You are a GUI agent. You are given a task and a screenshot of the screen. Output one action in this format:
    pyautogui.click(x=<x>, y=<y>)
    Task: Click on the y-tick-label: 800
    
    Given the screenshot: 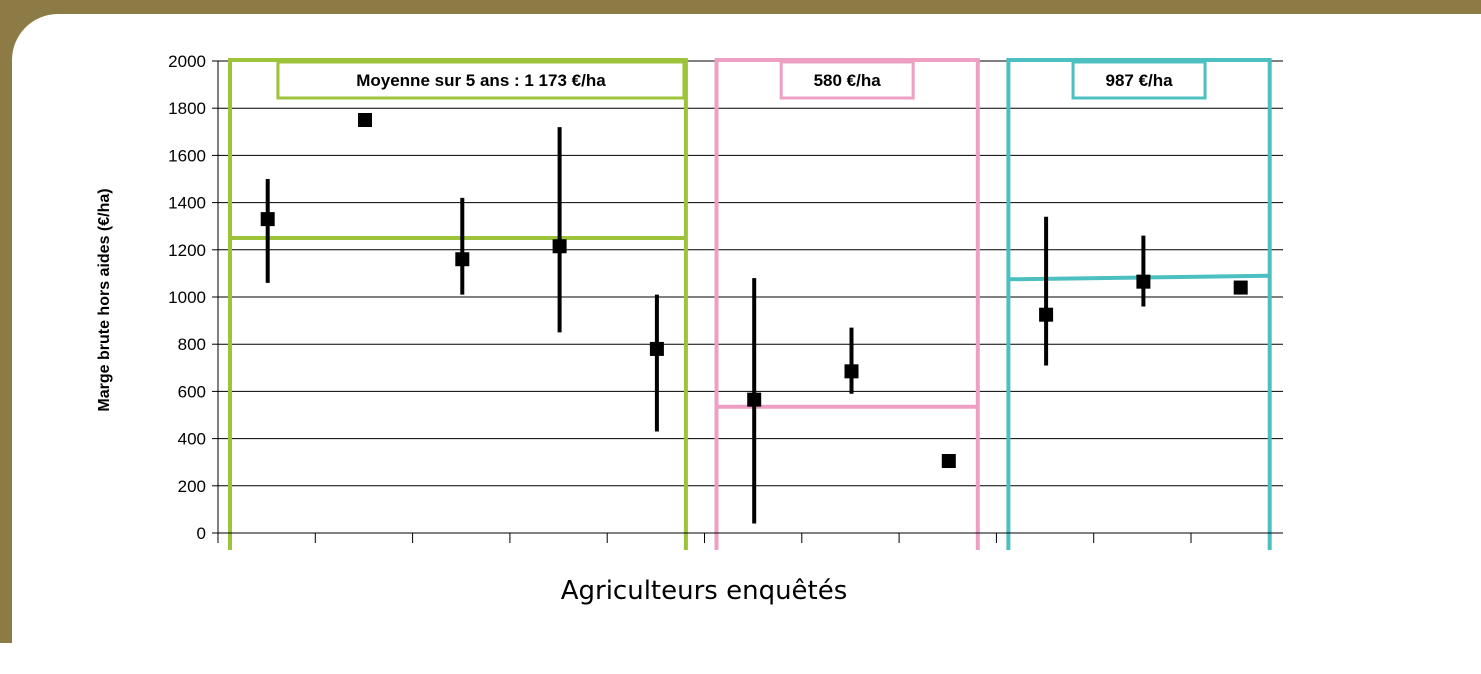 What is the action you would take?
    pyautogui.click(x=192, y=344)
    